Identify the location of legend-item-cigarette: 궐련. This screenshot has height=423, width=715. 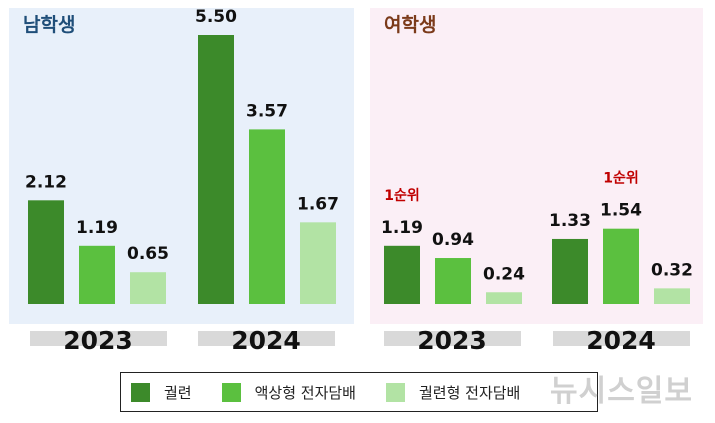
(161, 392).